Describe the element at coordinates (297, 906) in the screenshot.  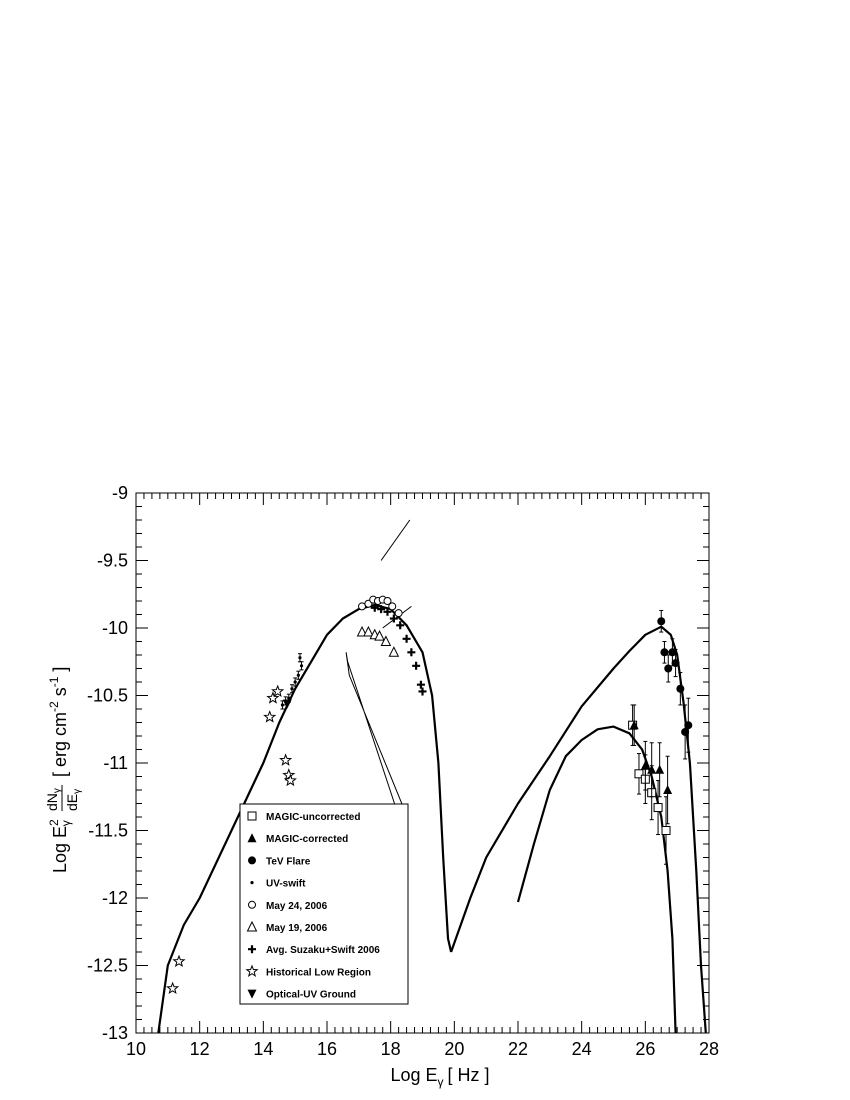
I see `legend-label-may-24-2006: May 24, 2006` at that location.